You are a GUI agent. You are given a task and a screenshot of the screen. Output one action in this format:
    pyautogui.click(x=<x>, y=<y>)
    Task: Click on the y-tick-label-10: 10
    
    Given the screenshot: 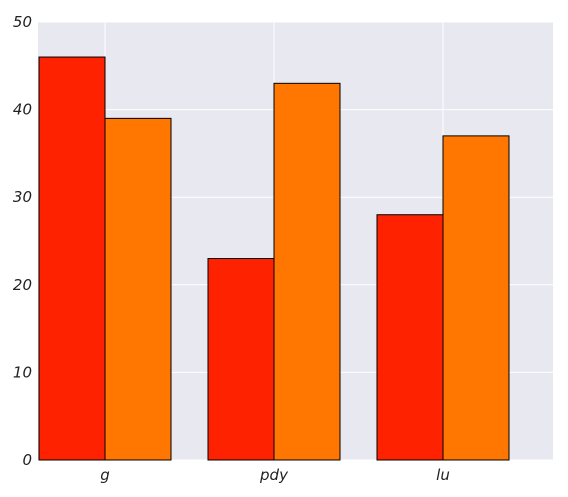 What is the action you would take?
    pyautogui.click(x=22, y=372)
    